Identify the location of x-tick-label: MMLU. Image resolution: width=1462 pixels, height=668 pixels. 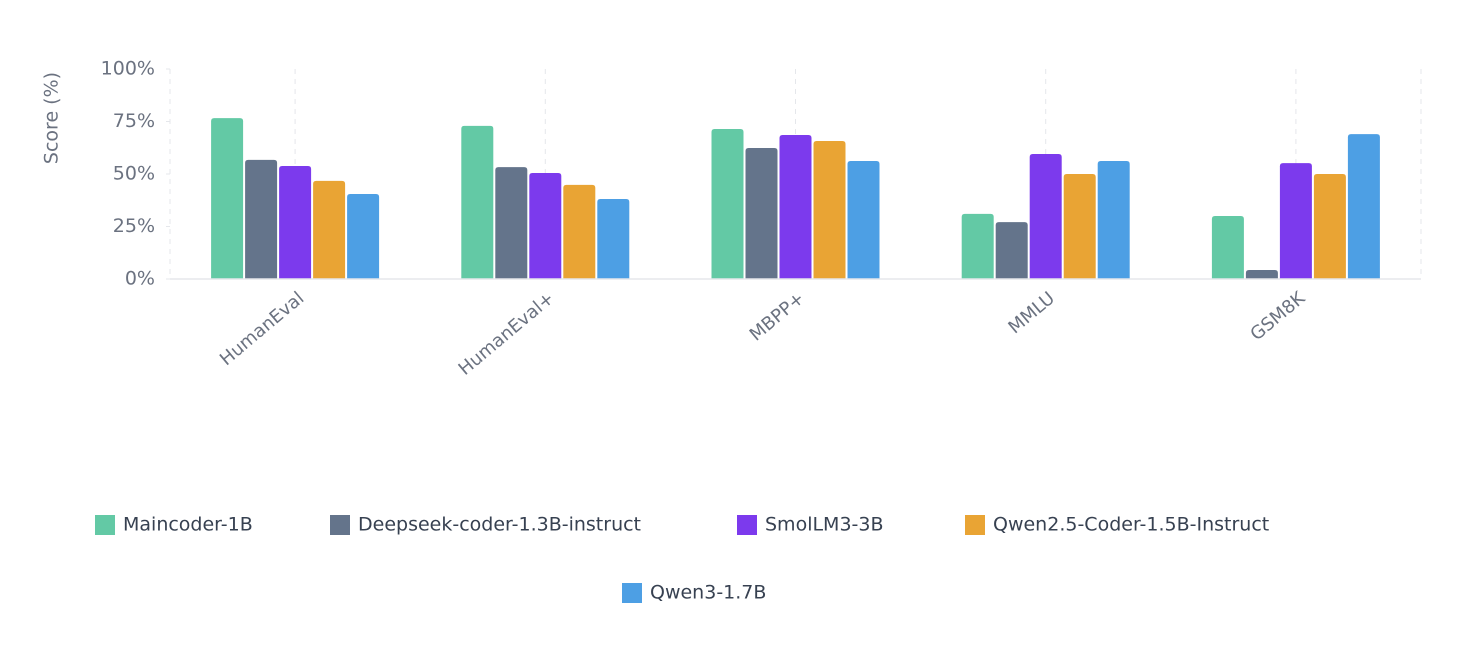
(1032, 313).